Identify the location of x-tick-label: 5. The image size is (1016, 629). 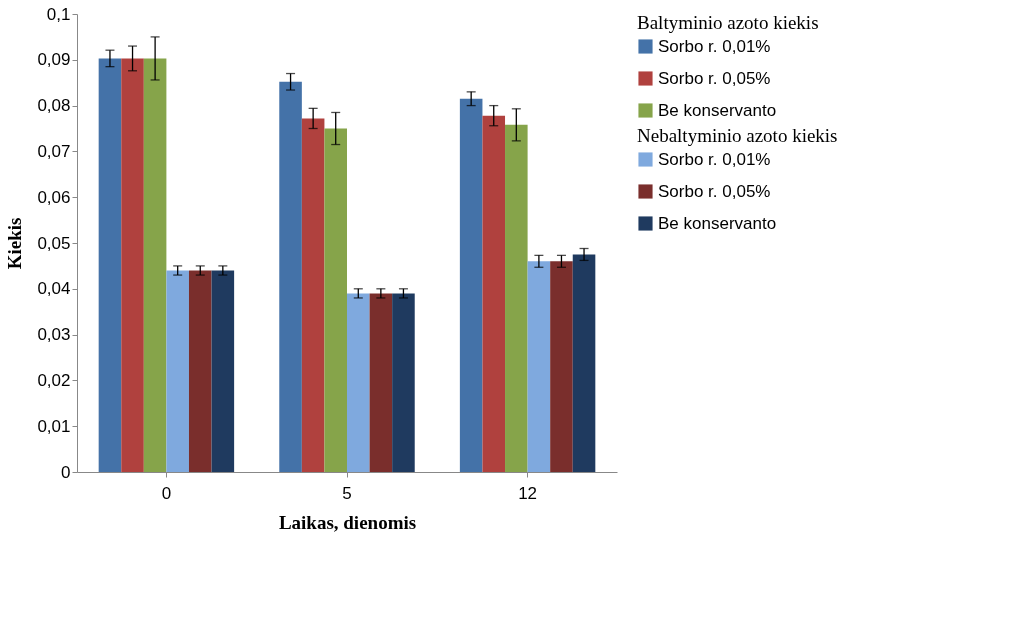
(347, 493).